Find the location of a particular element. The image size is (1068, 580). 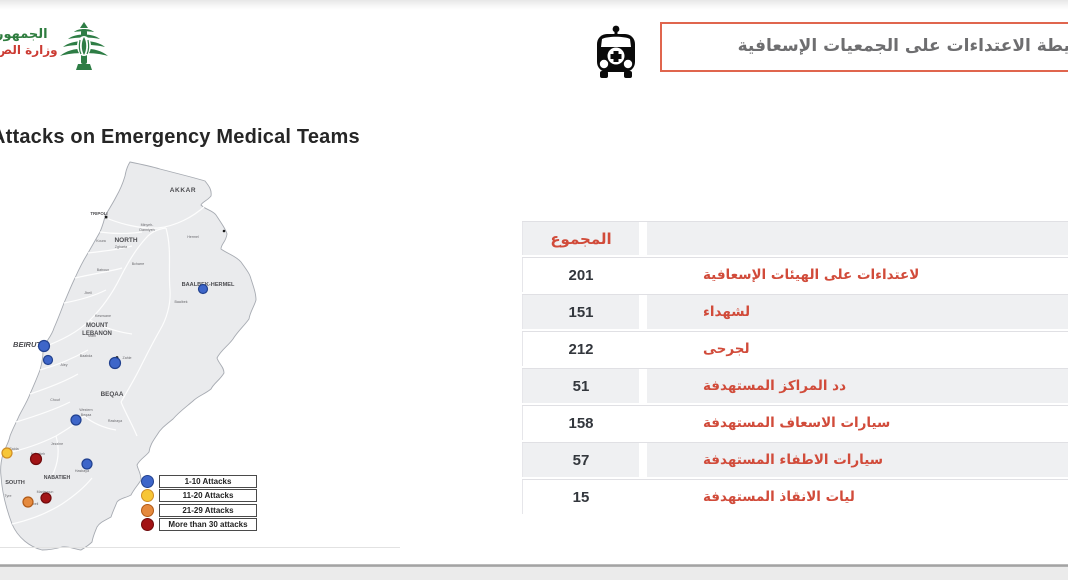

row-label-cell: سيارات الاسعاف المستهدفة is located at coordinates (857, 423).